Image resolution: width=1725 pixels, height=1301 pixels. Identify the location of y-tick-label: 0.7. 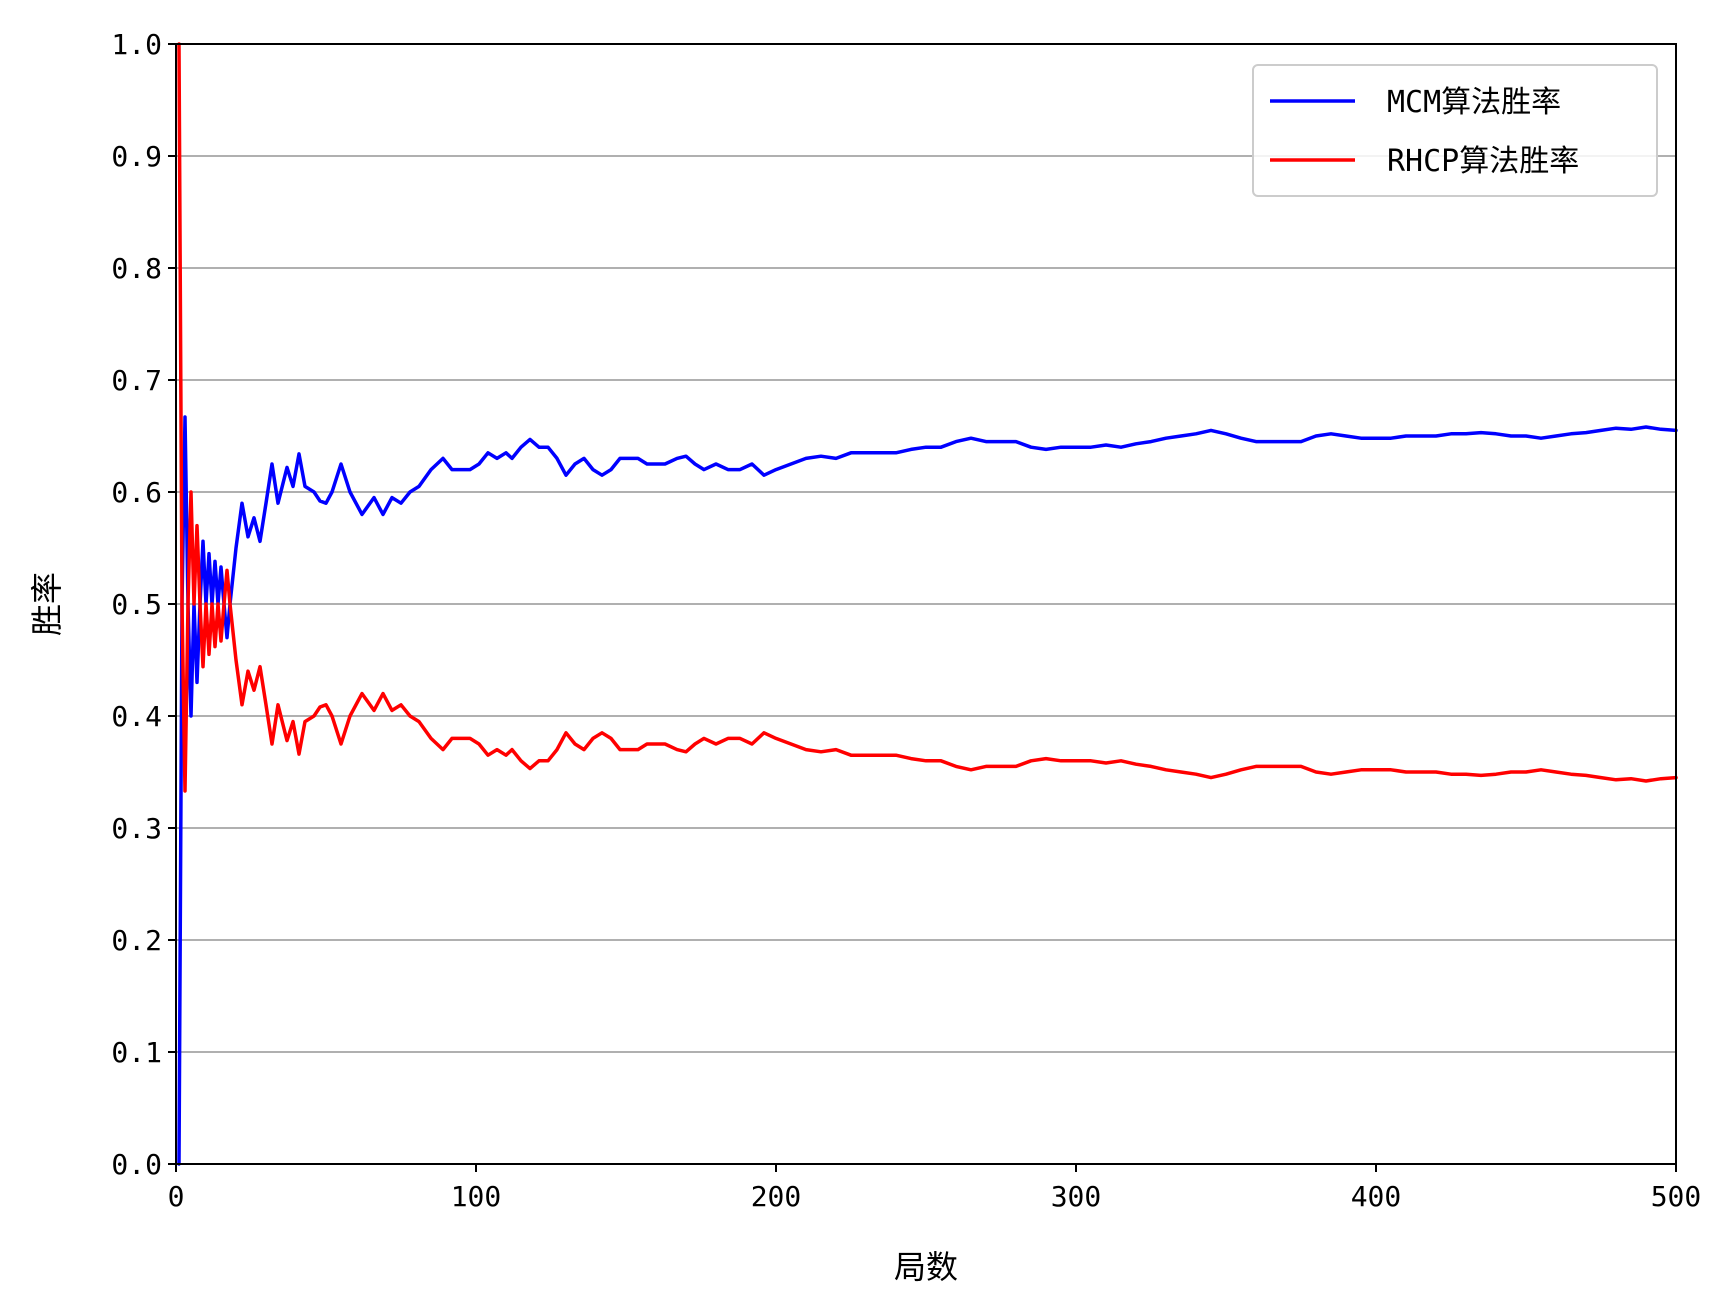
(136, 380).